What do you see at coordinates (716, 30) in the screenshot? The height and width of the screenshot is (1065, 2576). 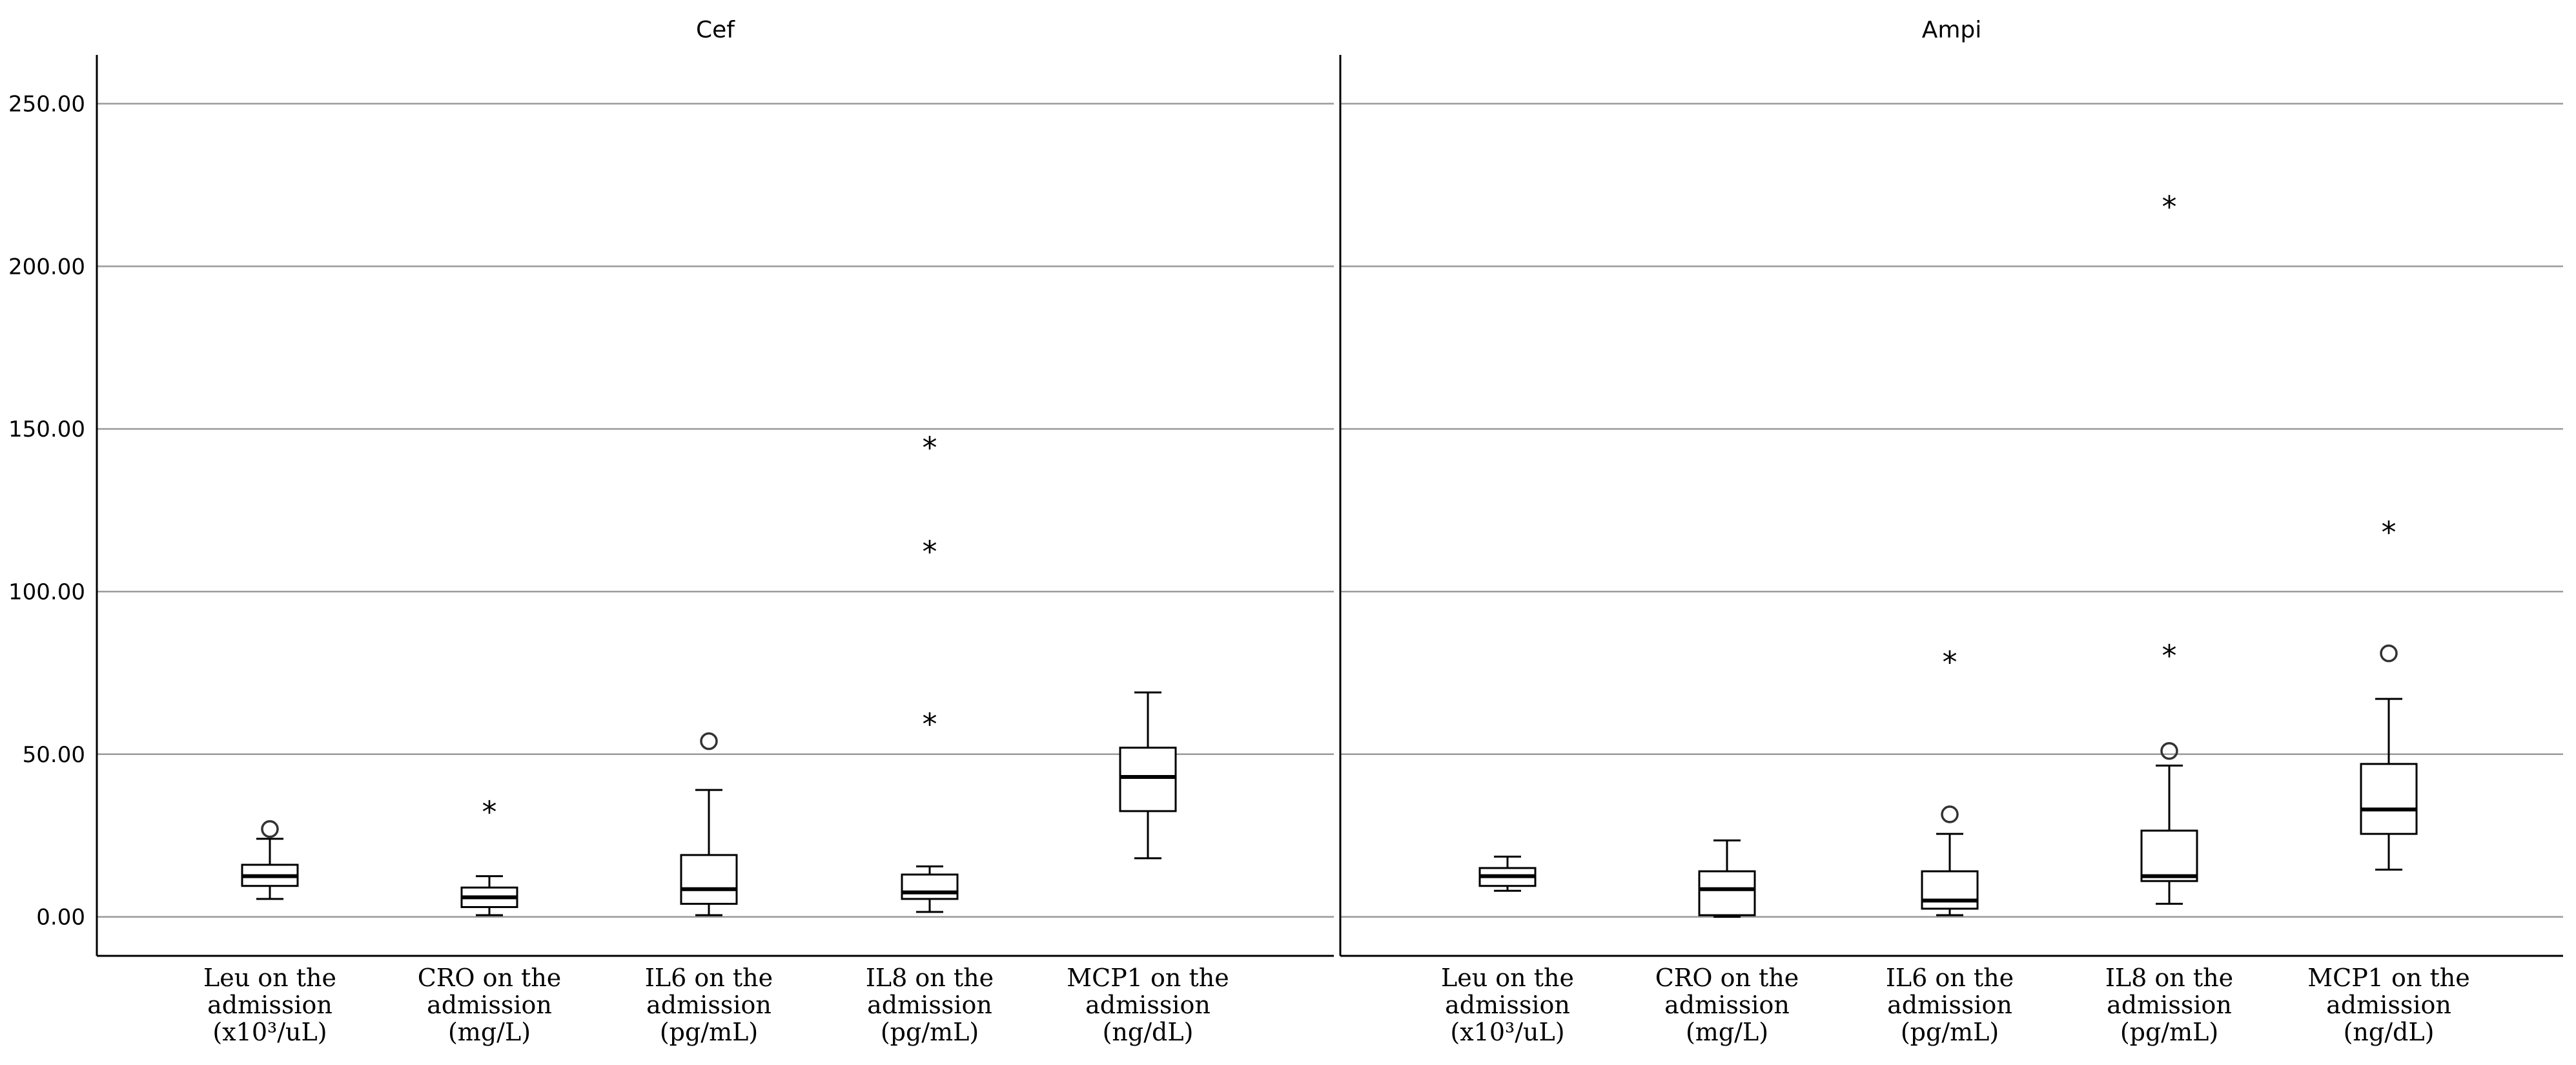 I see `panel-title: Cef` at bounding box center [716, 30].